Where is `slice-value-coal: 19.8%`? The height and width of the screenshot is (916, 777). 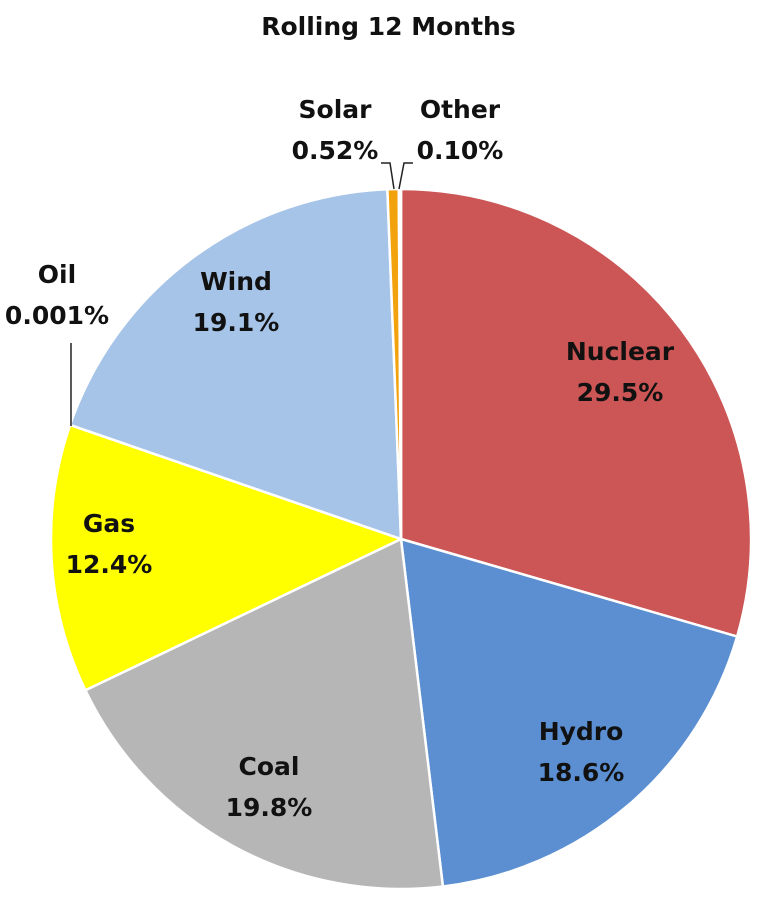
slice-value-coal: 19.8% is located at coordinates (269, 807).